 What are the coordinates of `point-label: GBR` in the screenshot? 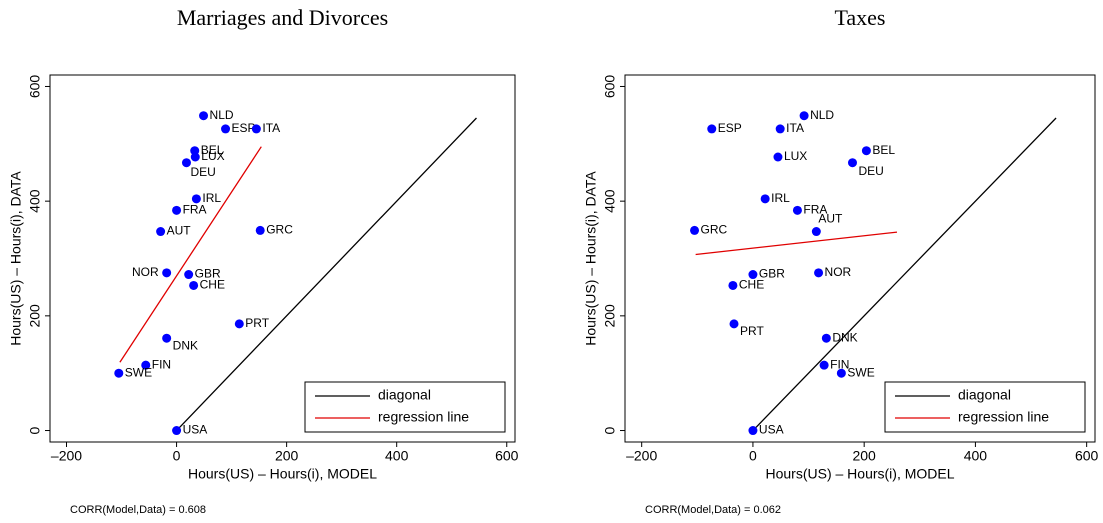 It's located at (208, 274).